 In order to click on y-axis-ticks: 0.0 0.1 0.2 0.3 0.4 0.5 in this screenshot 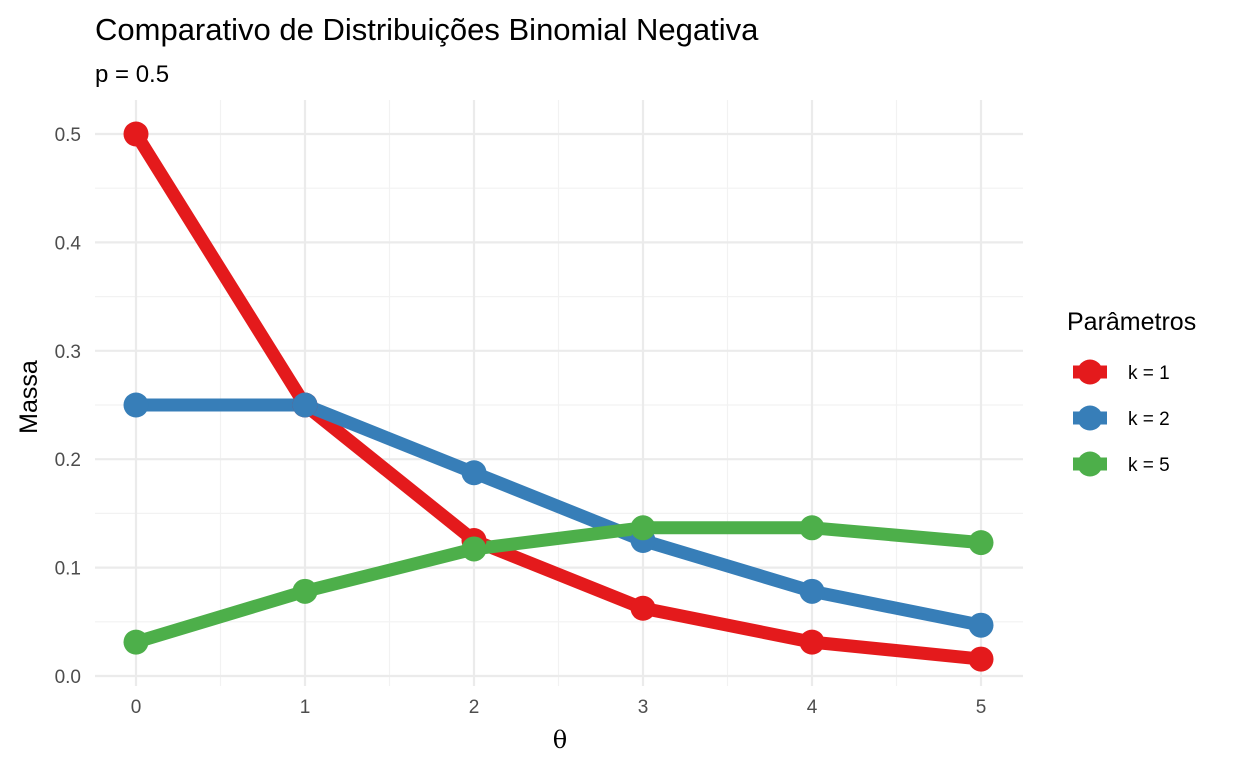, I will do `click(68, 406)`.